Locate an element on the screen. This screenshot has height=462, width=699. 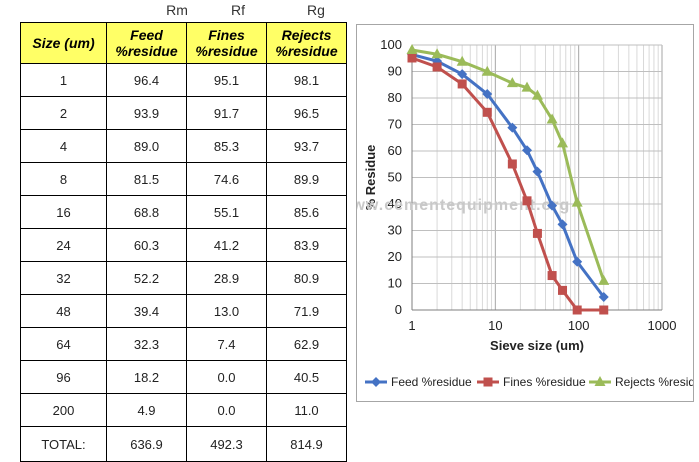
table-row: 4 89.0 85.3 93.7 is located at coordinates (183, 146).